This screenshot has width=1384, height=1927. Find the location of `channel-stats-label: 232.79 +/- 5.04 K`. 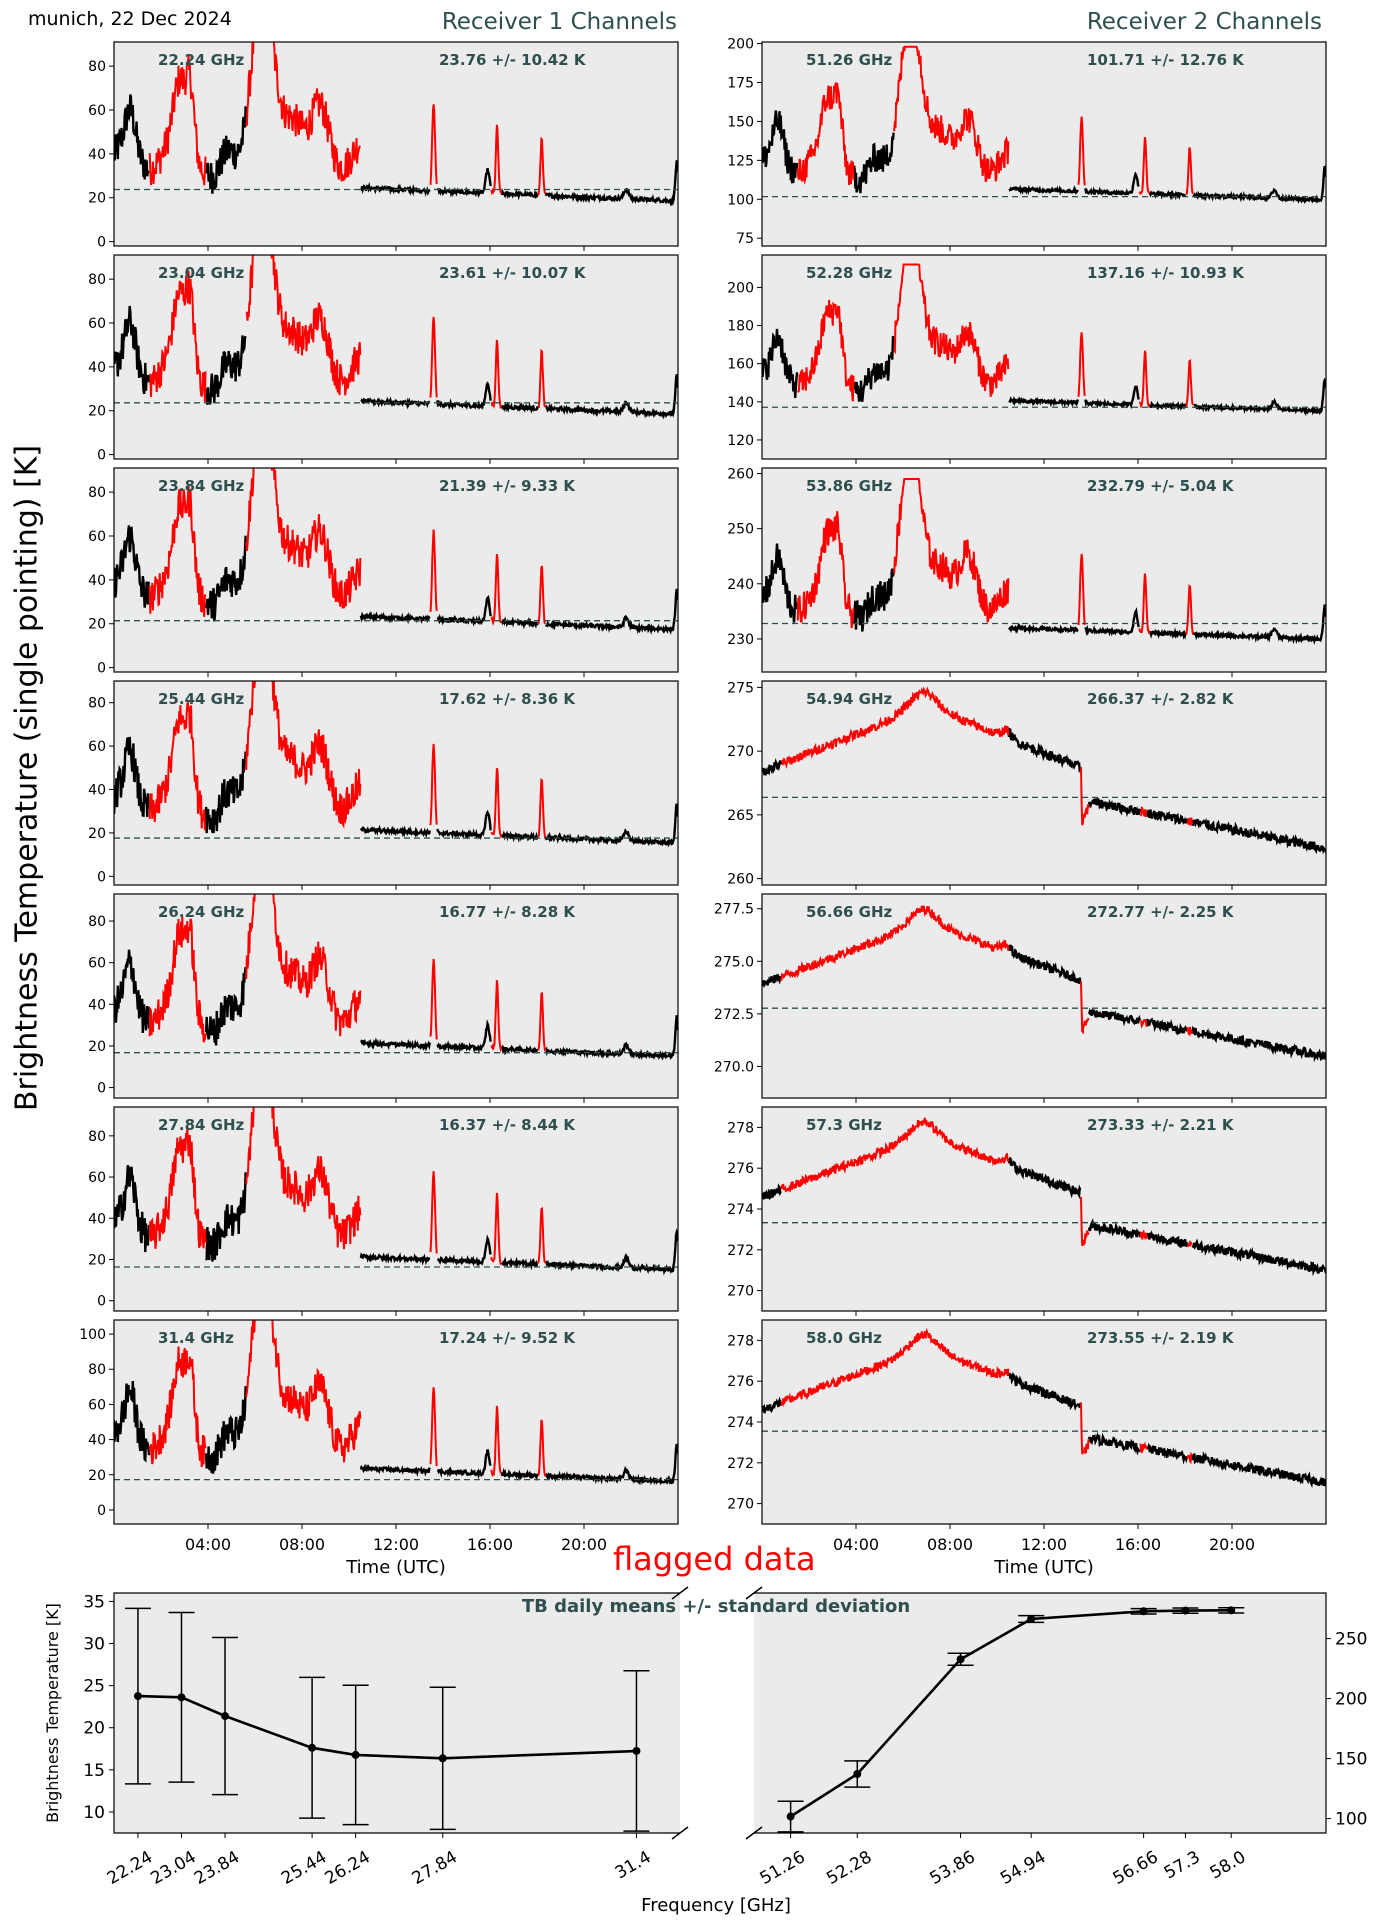

channel-stats-label: 232.79 +/- 5.04 K is located at coordinates (1161, 486).